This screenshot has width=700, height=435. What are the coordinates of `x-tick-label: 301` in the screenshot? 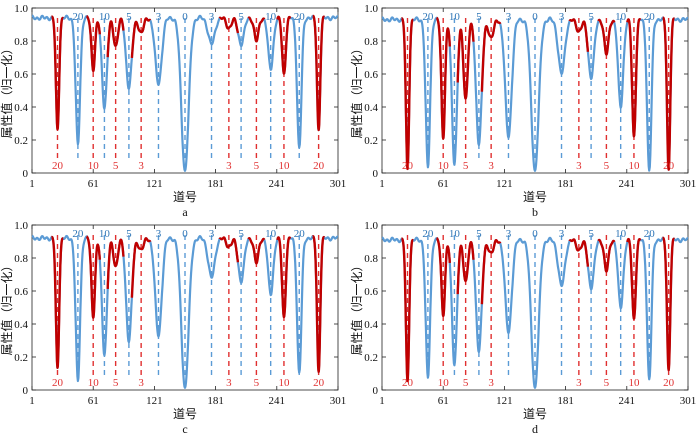 It's located at (688, 401).